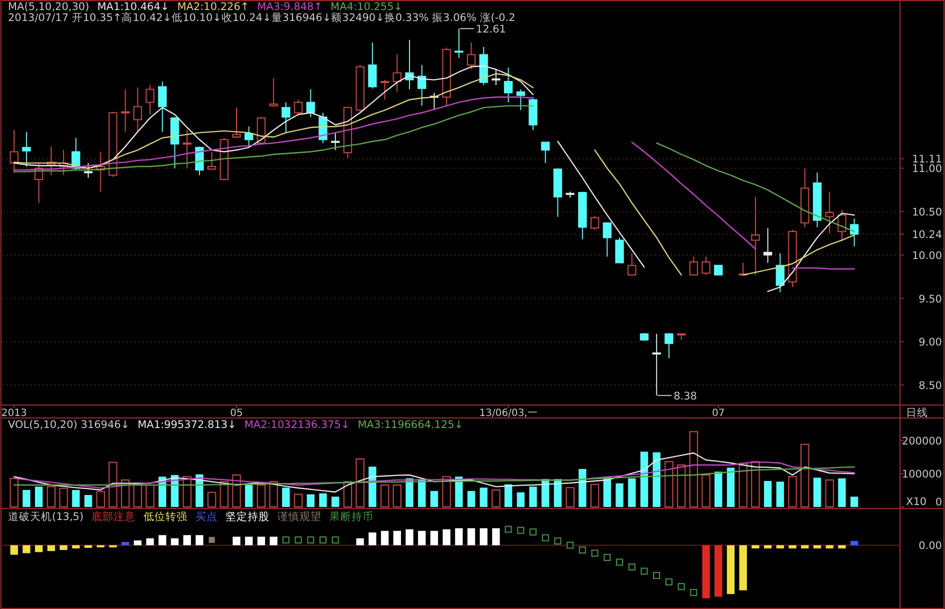  What do you see at coordinates (930, 546) in the screenshot?
I see `text: 0.00` at bounding box center [930, 546].